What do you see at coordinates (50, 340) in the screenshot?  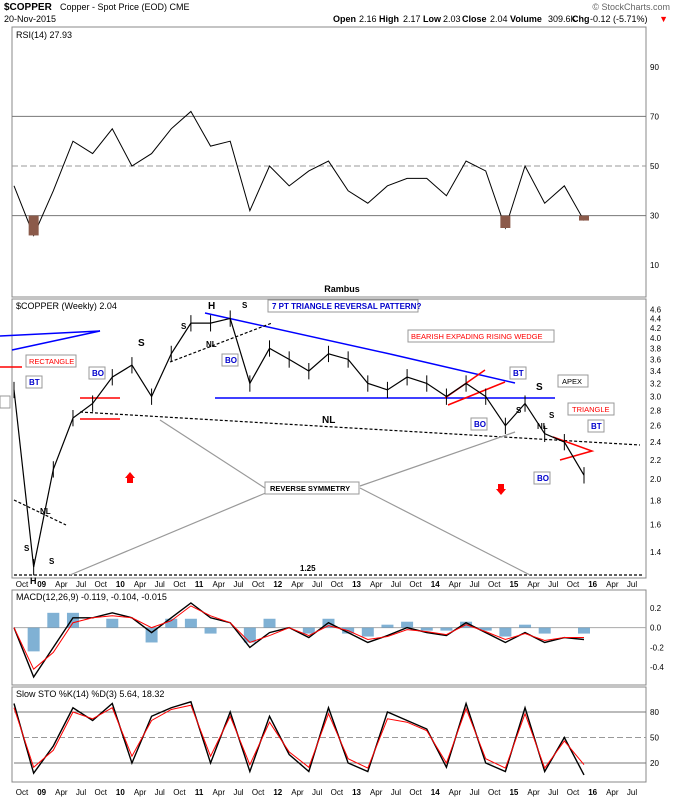 I see `left-blue-lines` at bounding box center [50, 340].